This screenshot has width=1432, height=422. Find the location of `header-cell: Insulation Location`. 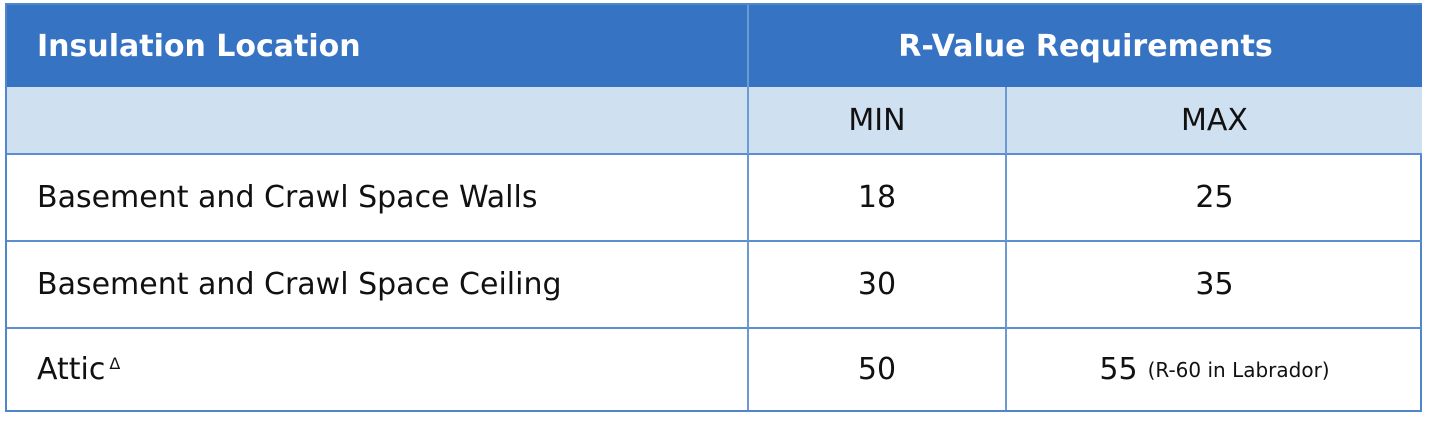

header-cell: Insulation Location is located at coordinates (378, 46).